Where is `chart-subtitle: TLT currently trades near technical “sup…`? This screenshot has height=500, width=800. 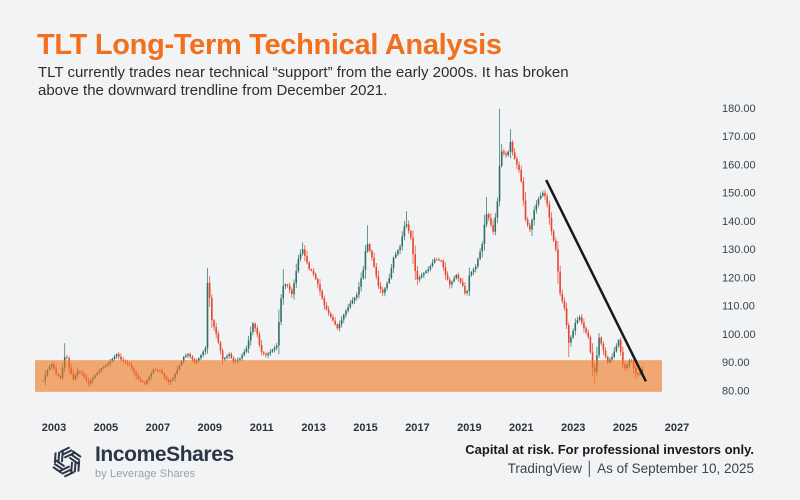 chart-subtitle: TLT currently trades near technical “sup… is located at coordinates (303, 82).